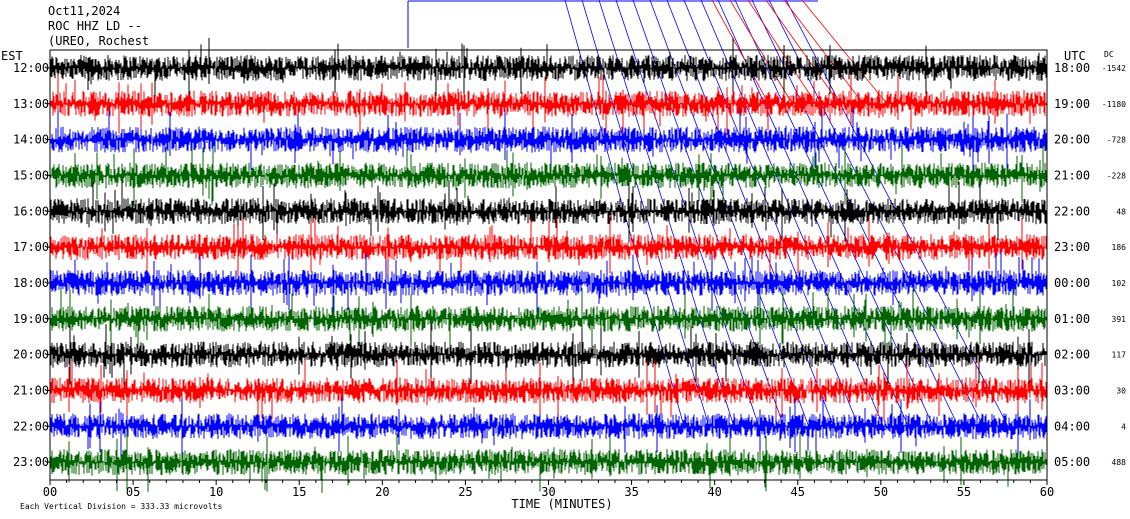 This screenshot has height=519, width=1130. What do you see at coordinates (1072, 355) in the screenshot?
I see `utc-hour-label: 02:00` at bounding box center [1072, 355].